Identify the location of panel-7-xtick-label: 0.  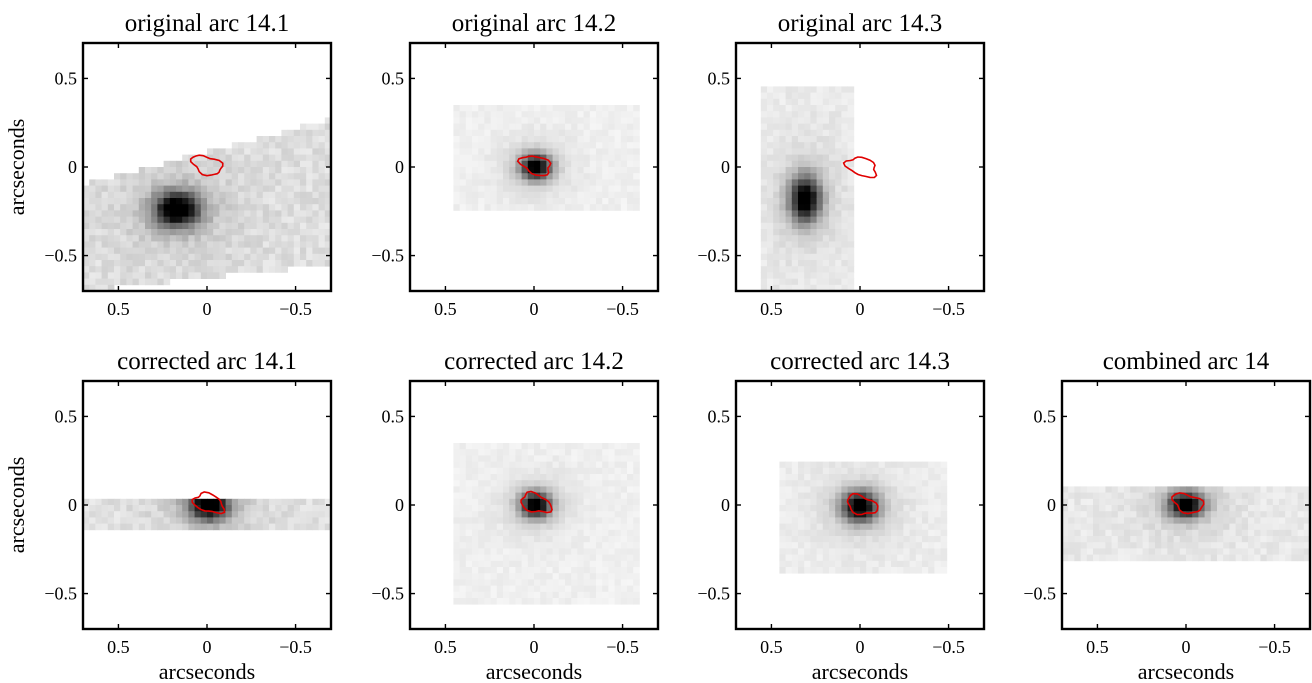
(1186, 647).